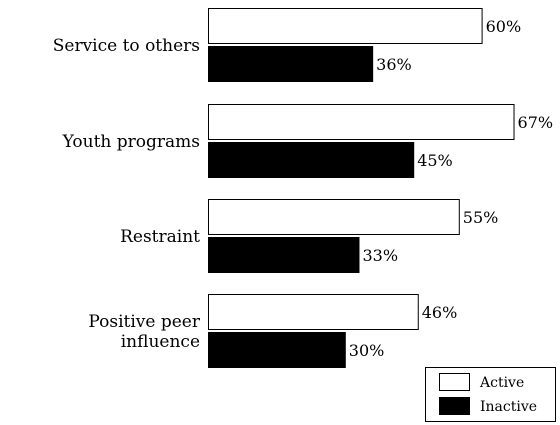  Describe the element at coordinates (501, 383) in the screenshot. I see `legend-label-active: Active` at that location.